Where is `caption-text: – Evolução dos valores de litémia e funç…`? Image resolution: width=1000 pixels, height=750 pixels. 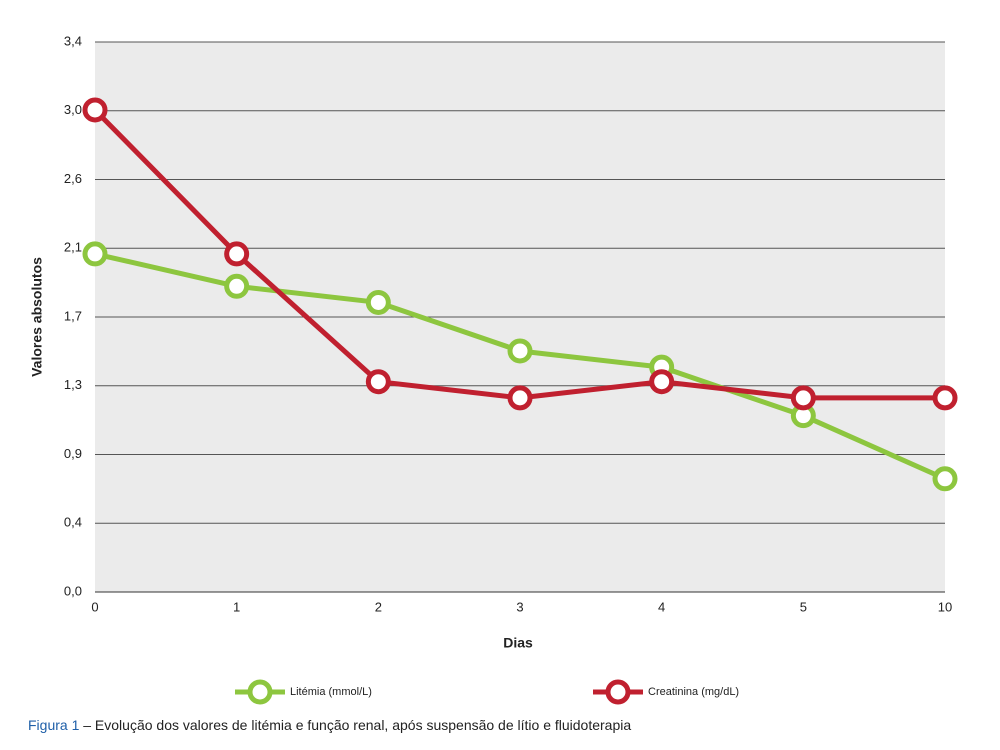 caption-text: – Evolução dos valores de litémia e funç… is located at coordinates (357, 725).